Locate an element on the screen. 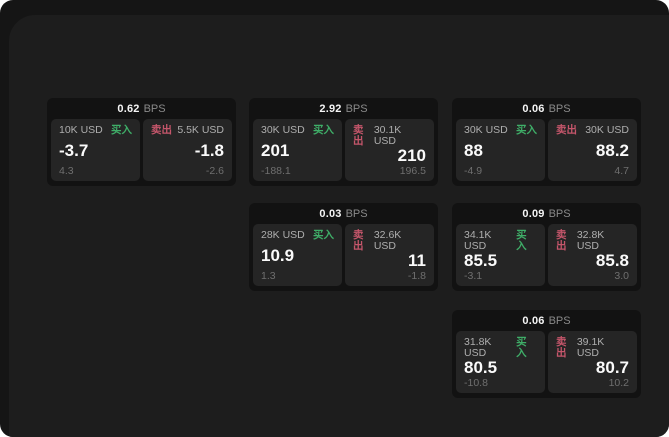 The image size is (669, 437). sell-panel: 卖出 32.6K USD 11 -1.8 is located at coordinates (389, 255).